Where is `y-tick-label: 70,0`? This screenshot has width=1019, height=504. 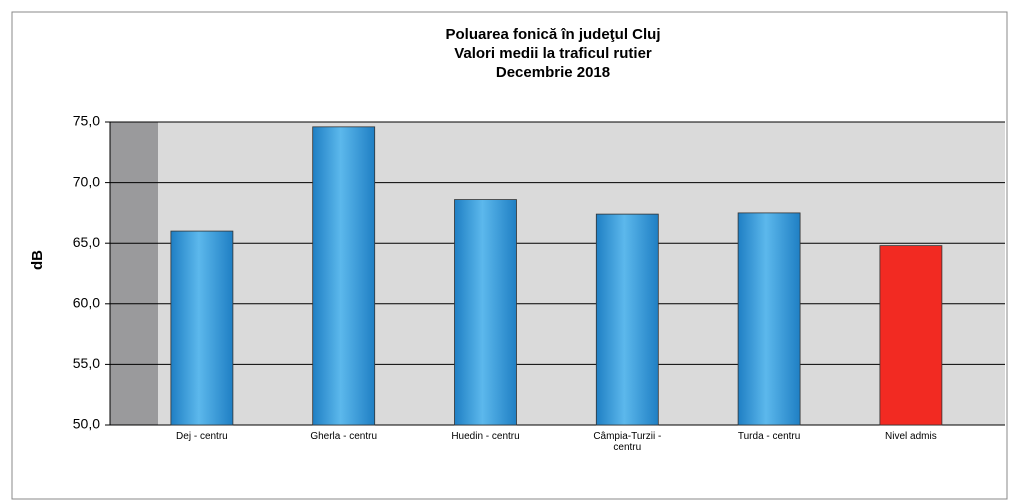
y-tick-label: 70,0 is located at coordinates (86, 181).